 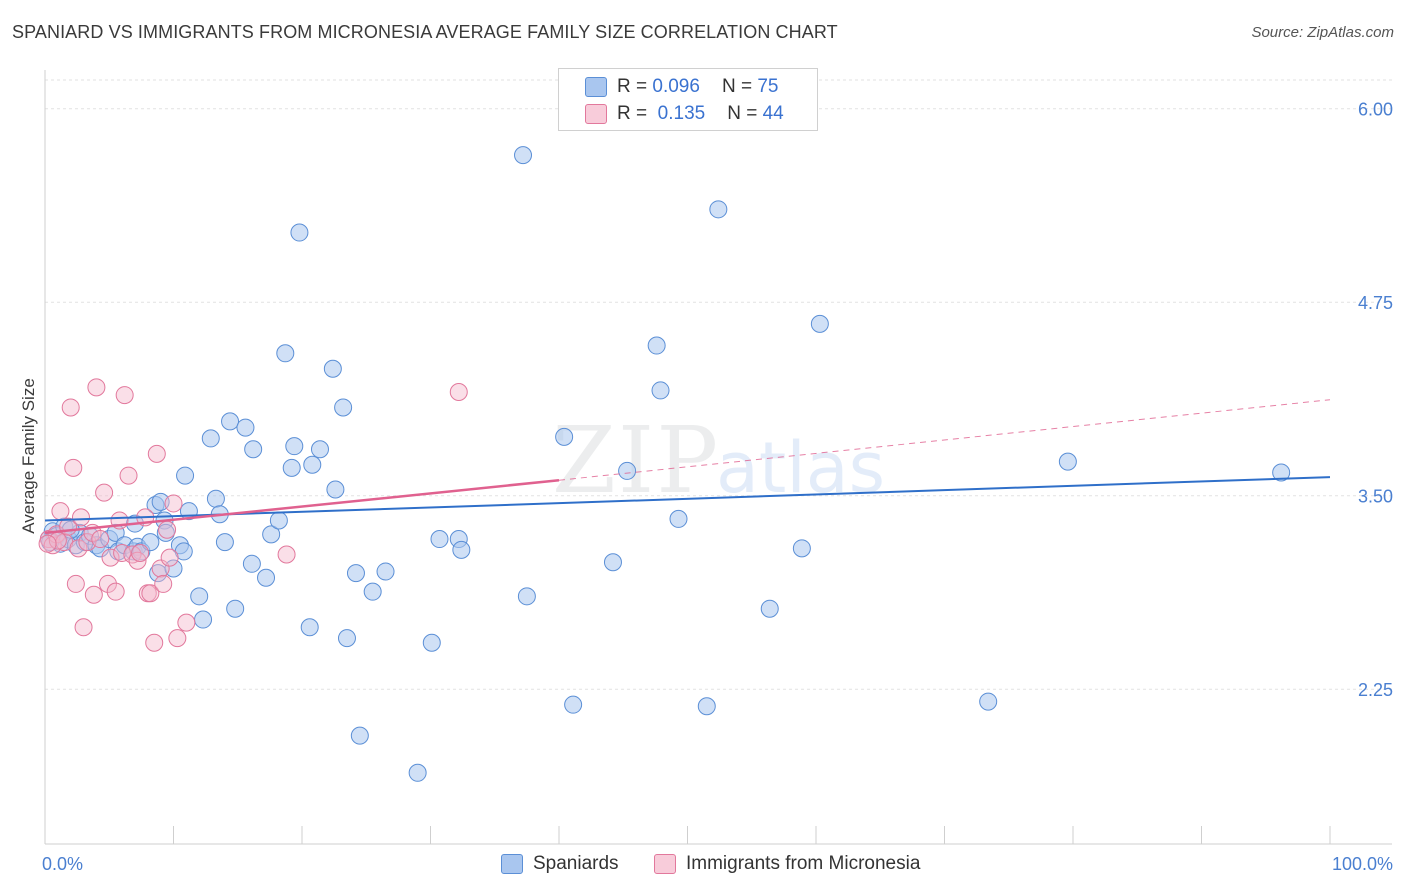 What do you see at coordinates (676, 86) in the screenshot?
I see `legend-r-value: 0.096` at bounding box center [676, 86].